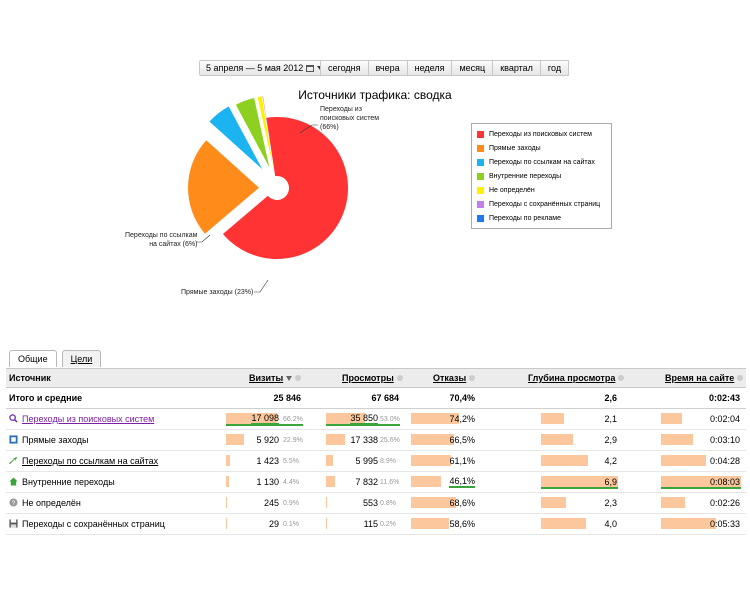 Image resolution: width=750 pixels, height=600 pixels. What do you see at coordinates (462, 419) in the screenshot?
I see `bounces-value: 74,2%` at bounding box center [462, 419].